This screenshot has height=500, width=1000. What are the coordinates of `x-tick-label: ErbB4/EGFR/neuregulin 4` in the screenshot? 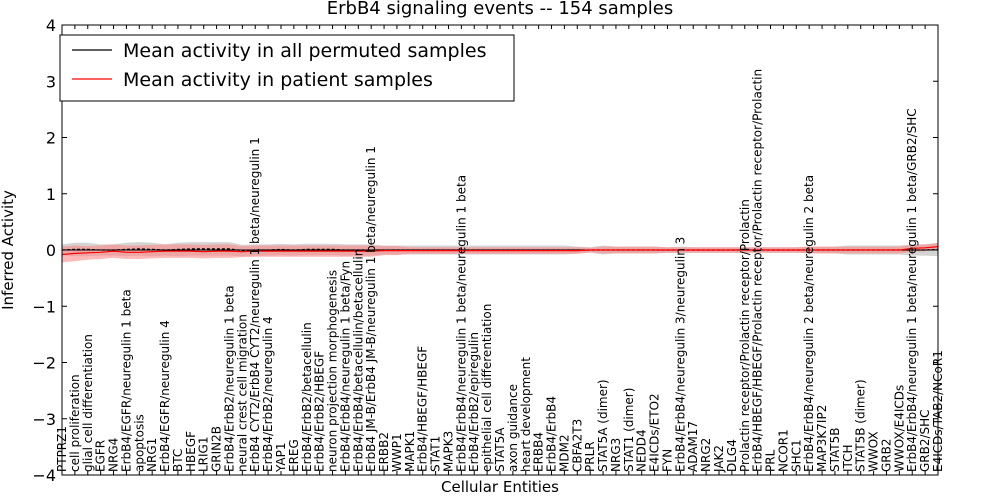 It's located at (165, 396).